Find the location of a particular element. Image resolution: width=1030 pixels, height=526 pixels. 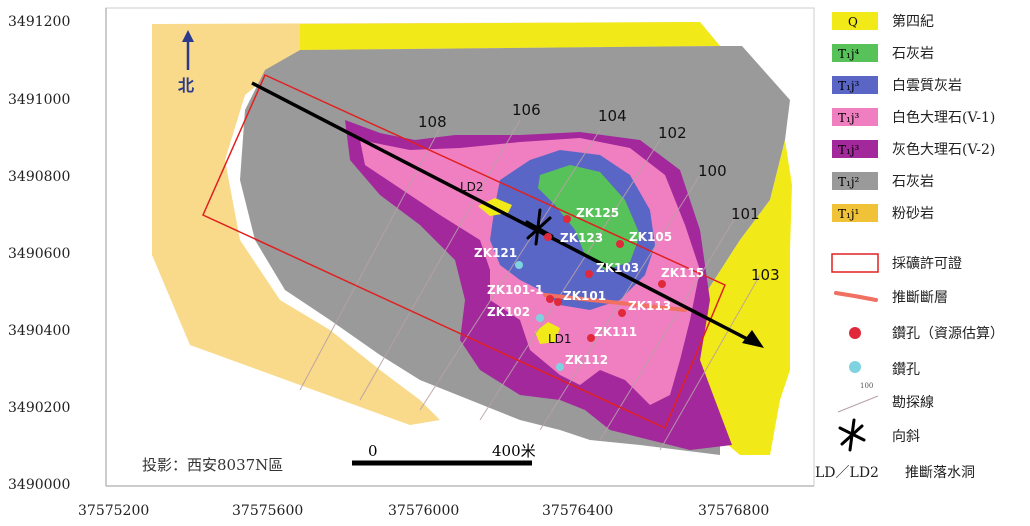

y-tick: 3491200 is located at coordinates (39, 22).